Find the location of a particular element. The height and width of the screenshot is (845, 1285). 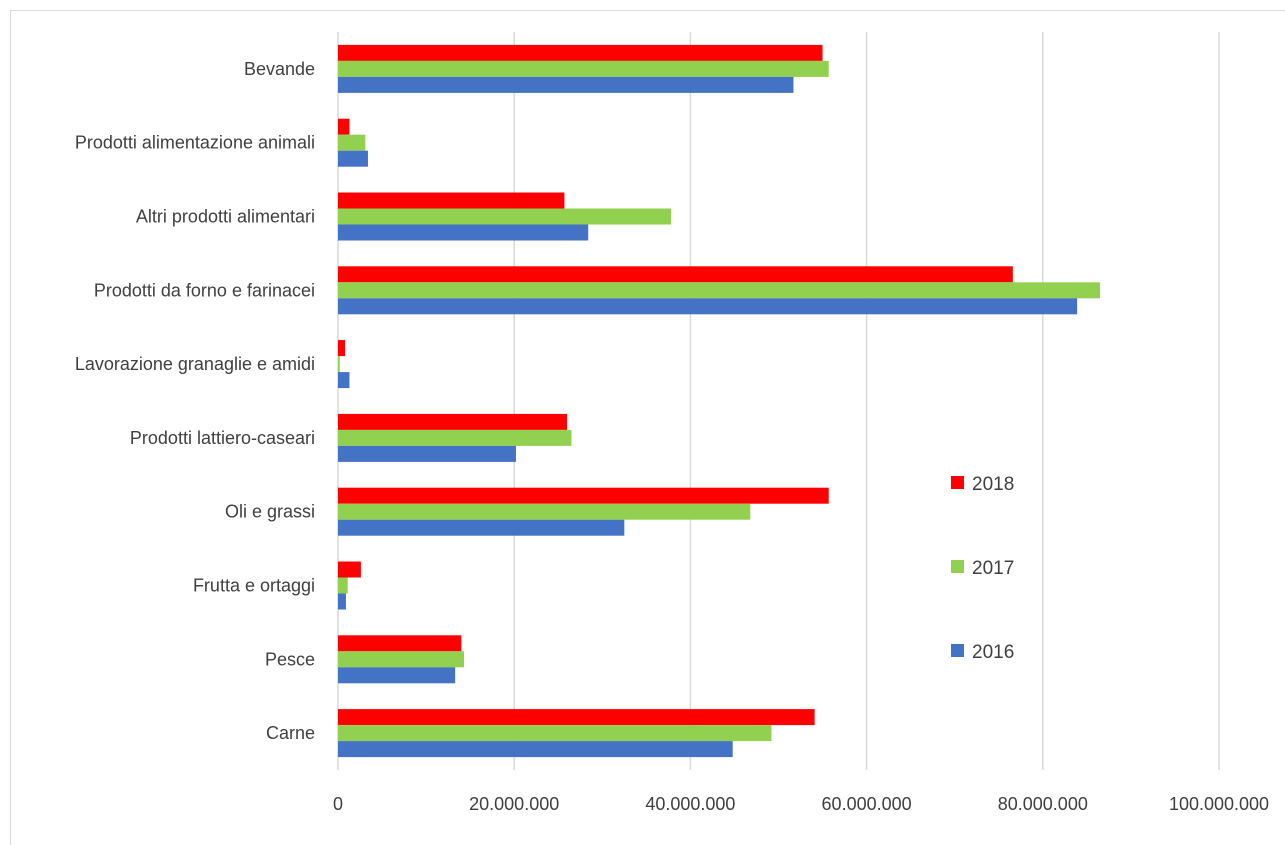

category-label: Carne is located at coordinates (290, 733).